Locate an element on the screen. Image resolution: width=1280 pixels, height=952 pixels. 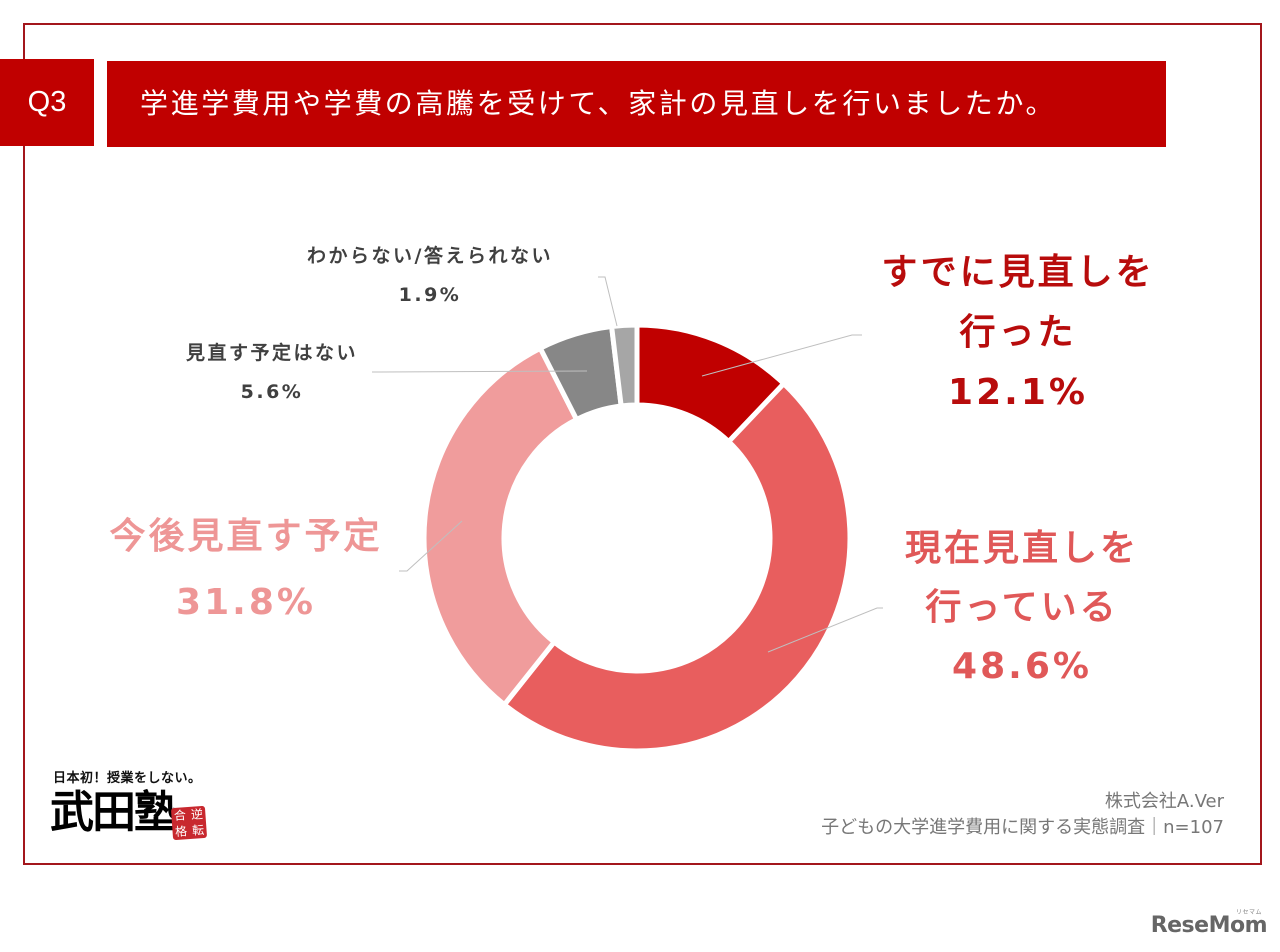
leader-line-already is located at coordinates (781, 355).